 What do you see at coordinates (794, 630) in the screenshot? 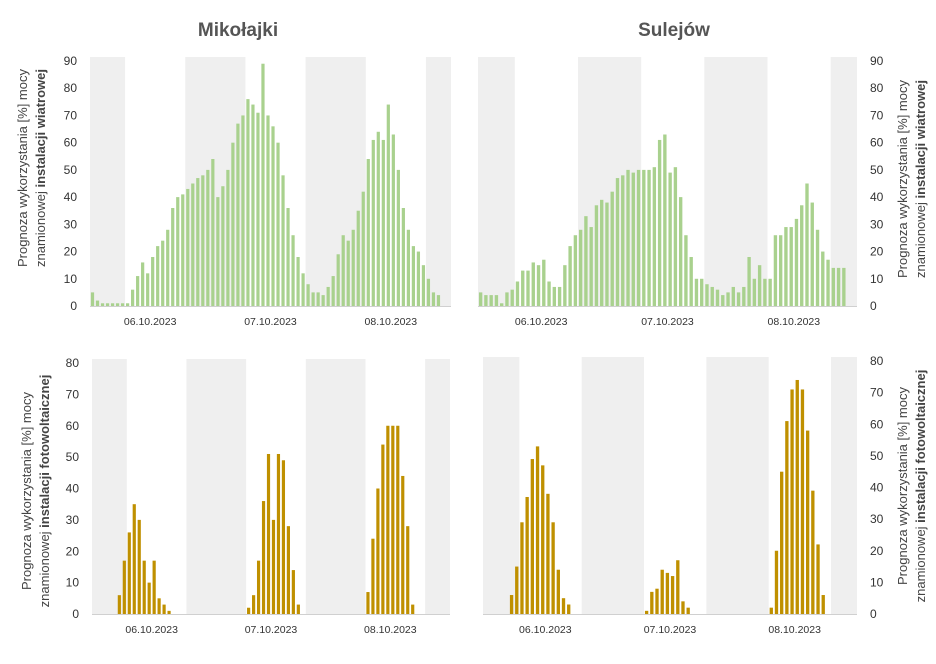
I see `x-date-label: 08.10.2023` at bounding box center [794, 630].